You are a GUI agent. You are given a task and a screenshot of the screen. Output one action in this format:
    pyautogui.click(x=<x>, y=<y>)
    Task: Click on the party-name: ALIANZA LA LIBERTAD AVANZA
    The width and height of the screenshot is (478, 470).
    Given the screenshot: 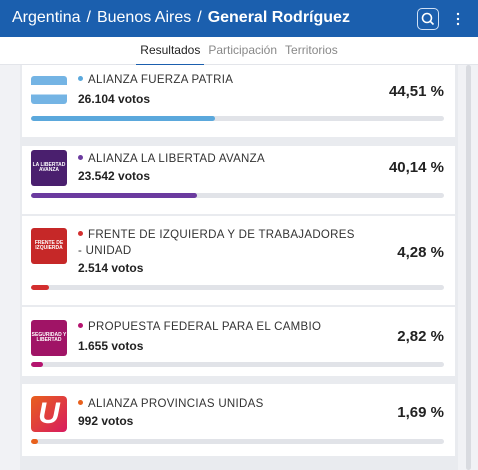 What is the action you would take?
    pyautogui.click(x=218, y=159)
    